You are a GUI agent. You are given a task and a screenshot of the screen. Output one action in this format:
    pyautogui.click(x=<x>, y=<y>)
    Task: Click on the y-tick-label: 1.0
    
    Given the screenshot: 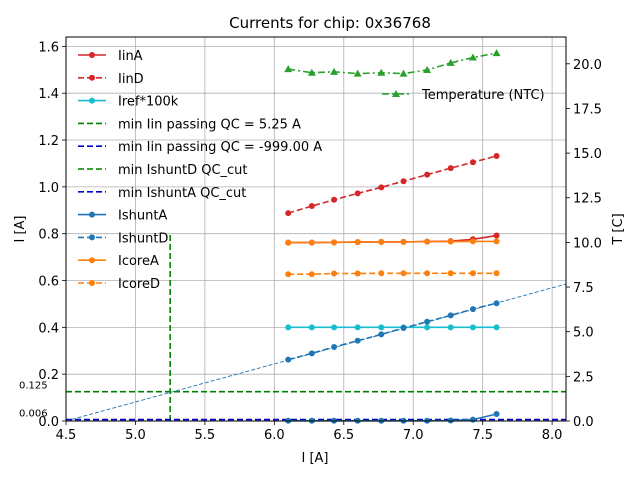 What is the action you would take?
    pyautogui.click(x=48, y=188)
    